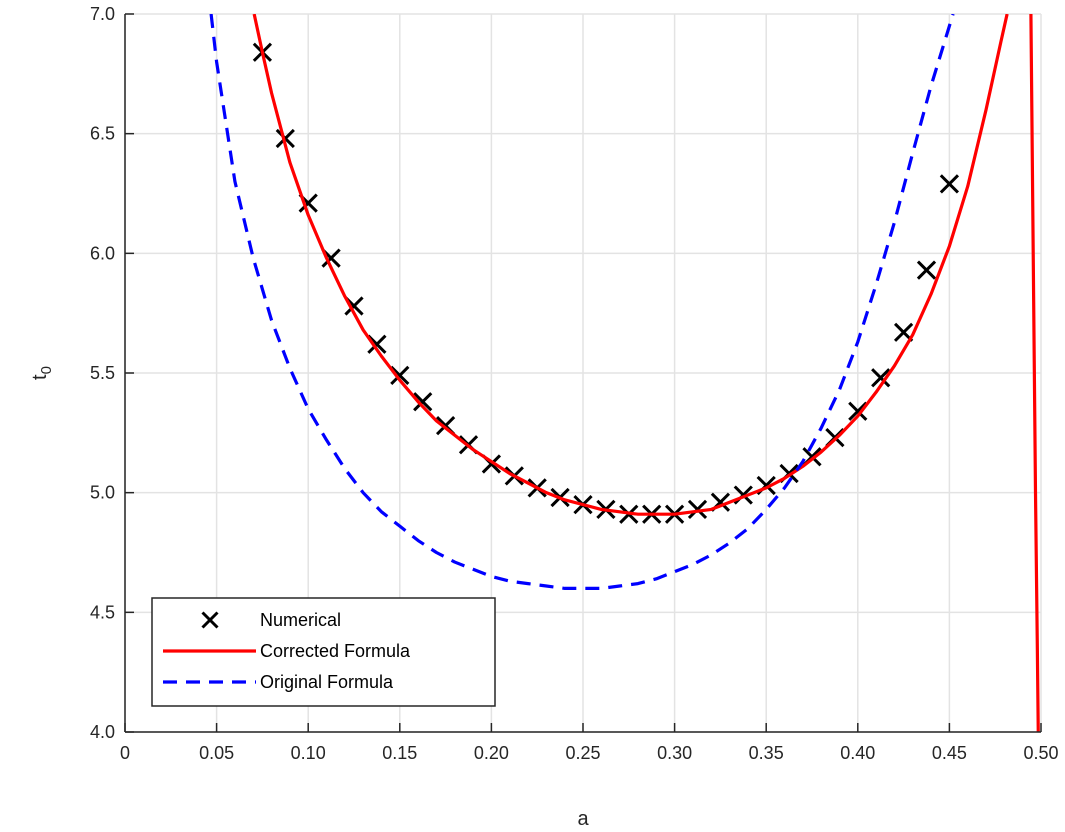  I want to click on x-tick-label-3: 0.15, so click(399, 753).